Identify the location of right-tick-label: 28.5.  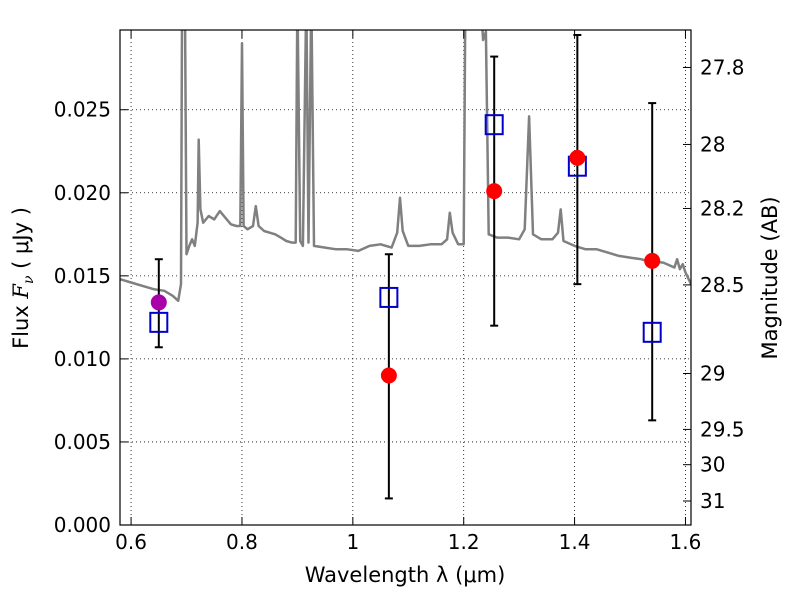
(722, 285).